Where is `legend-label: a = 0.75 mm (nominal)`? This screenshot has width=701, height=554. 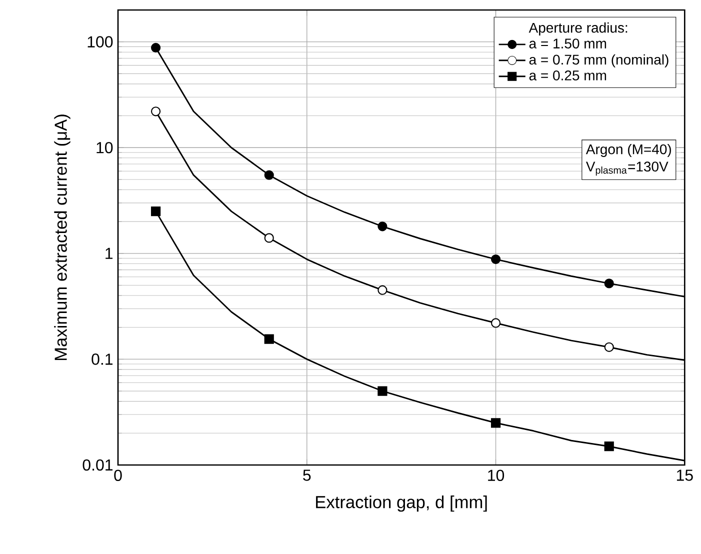 legend-label: a = 0.75 mm (nominal) is located at coordinates (598, 61).